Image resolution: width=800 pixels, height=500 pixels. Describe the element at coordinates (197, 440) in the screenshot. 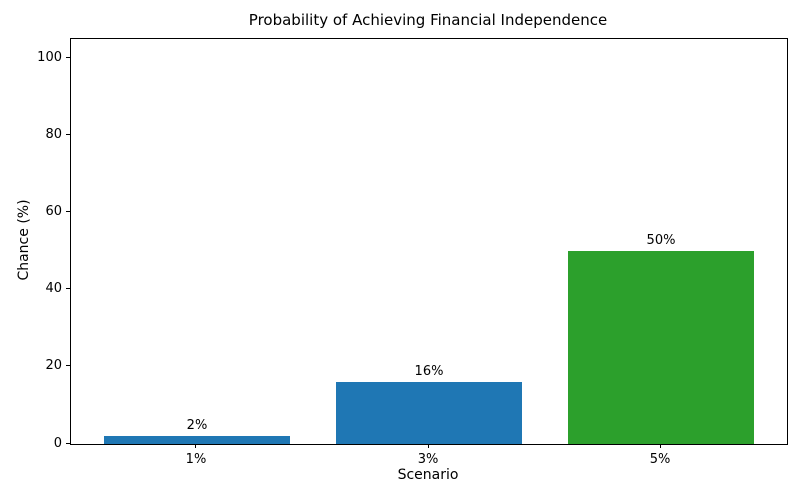

I see `bar-1%` at that location.